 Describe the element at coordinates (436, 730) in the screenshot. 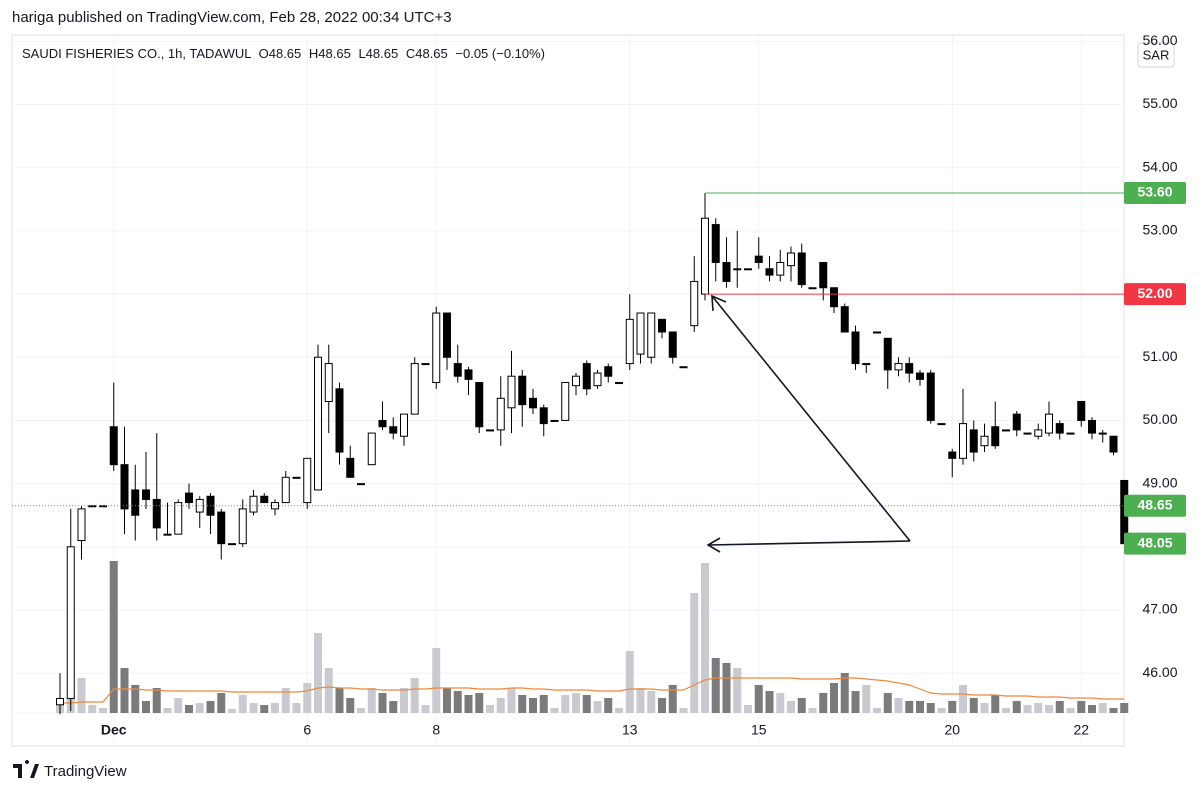

I see `x-tick-label: 8` at that location.